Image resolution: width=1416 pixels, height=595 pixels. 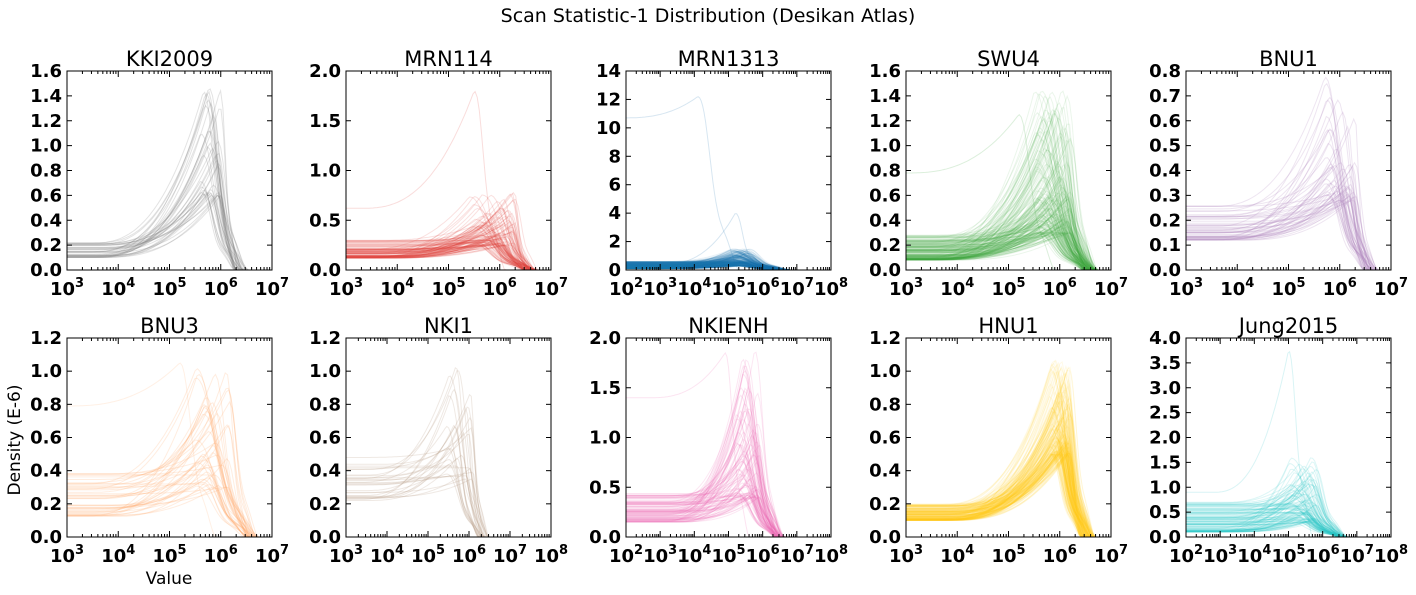 What do you see at coordinates (608, 71) in the screenshot?
I see `y-tick-label: 14` at bounding box center [608, 71].